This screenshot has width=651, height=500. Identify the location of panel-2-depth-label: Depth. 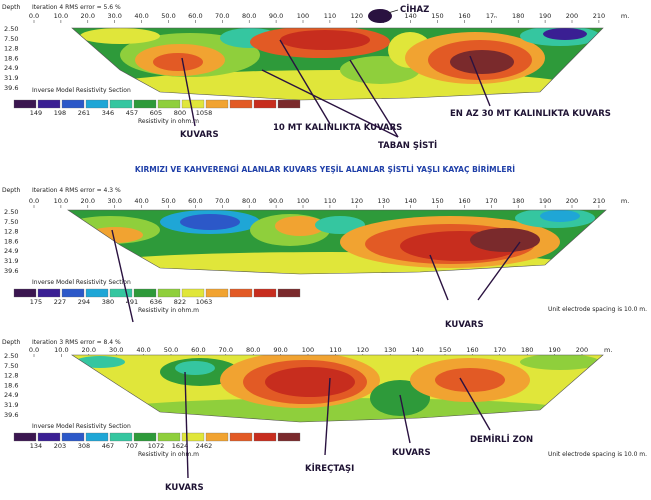
(11, 190).